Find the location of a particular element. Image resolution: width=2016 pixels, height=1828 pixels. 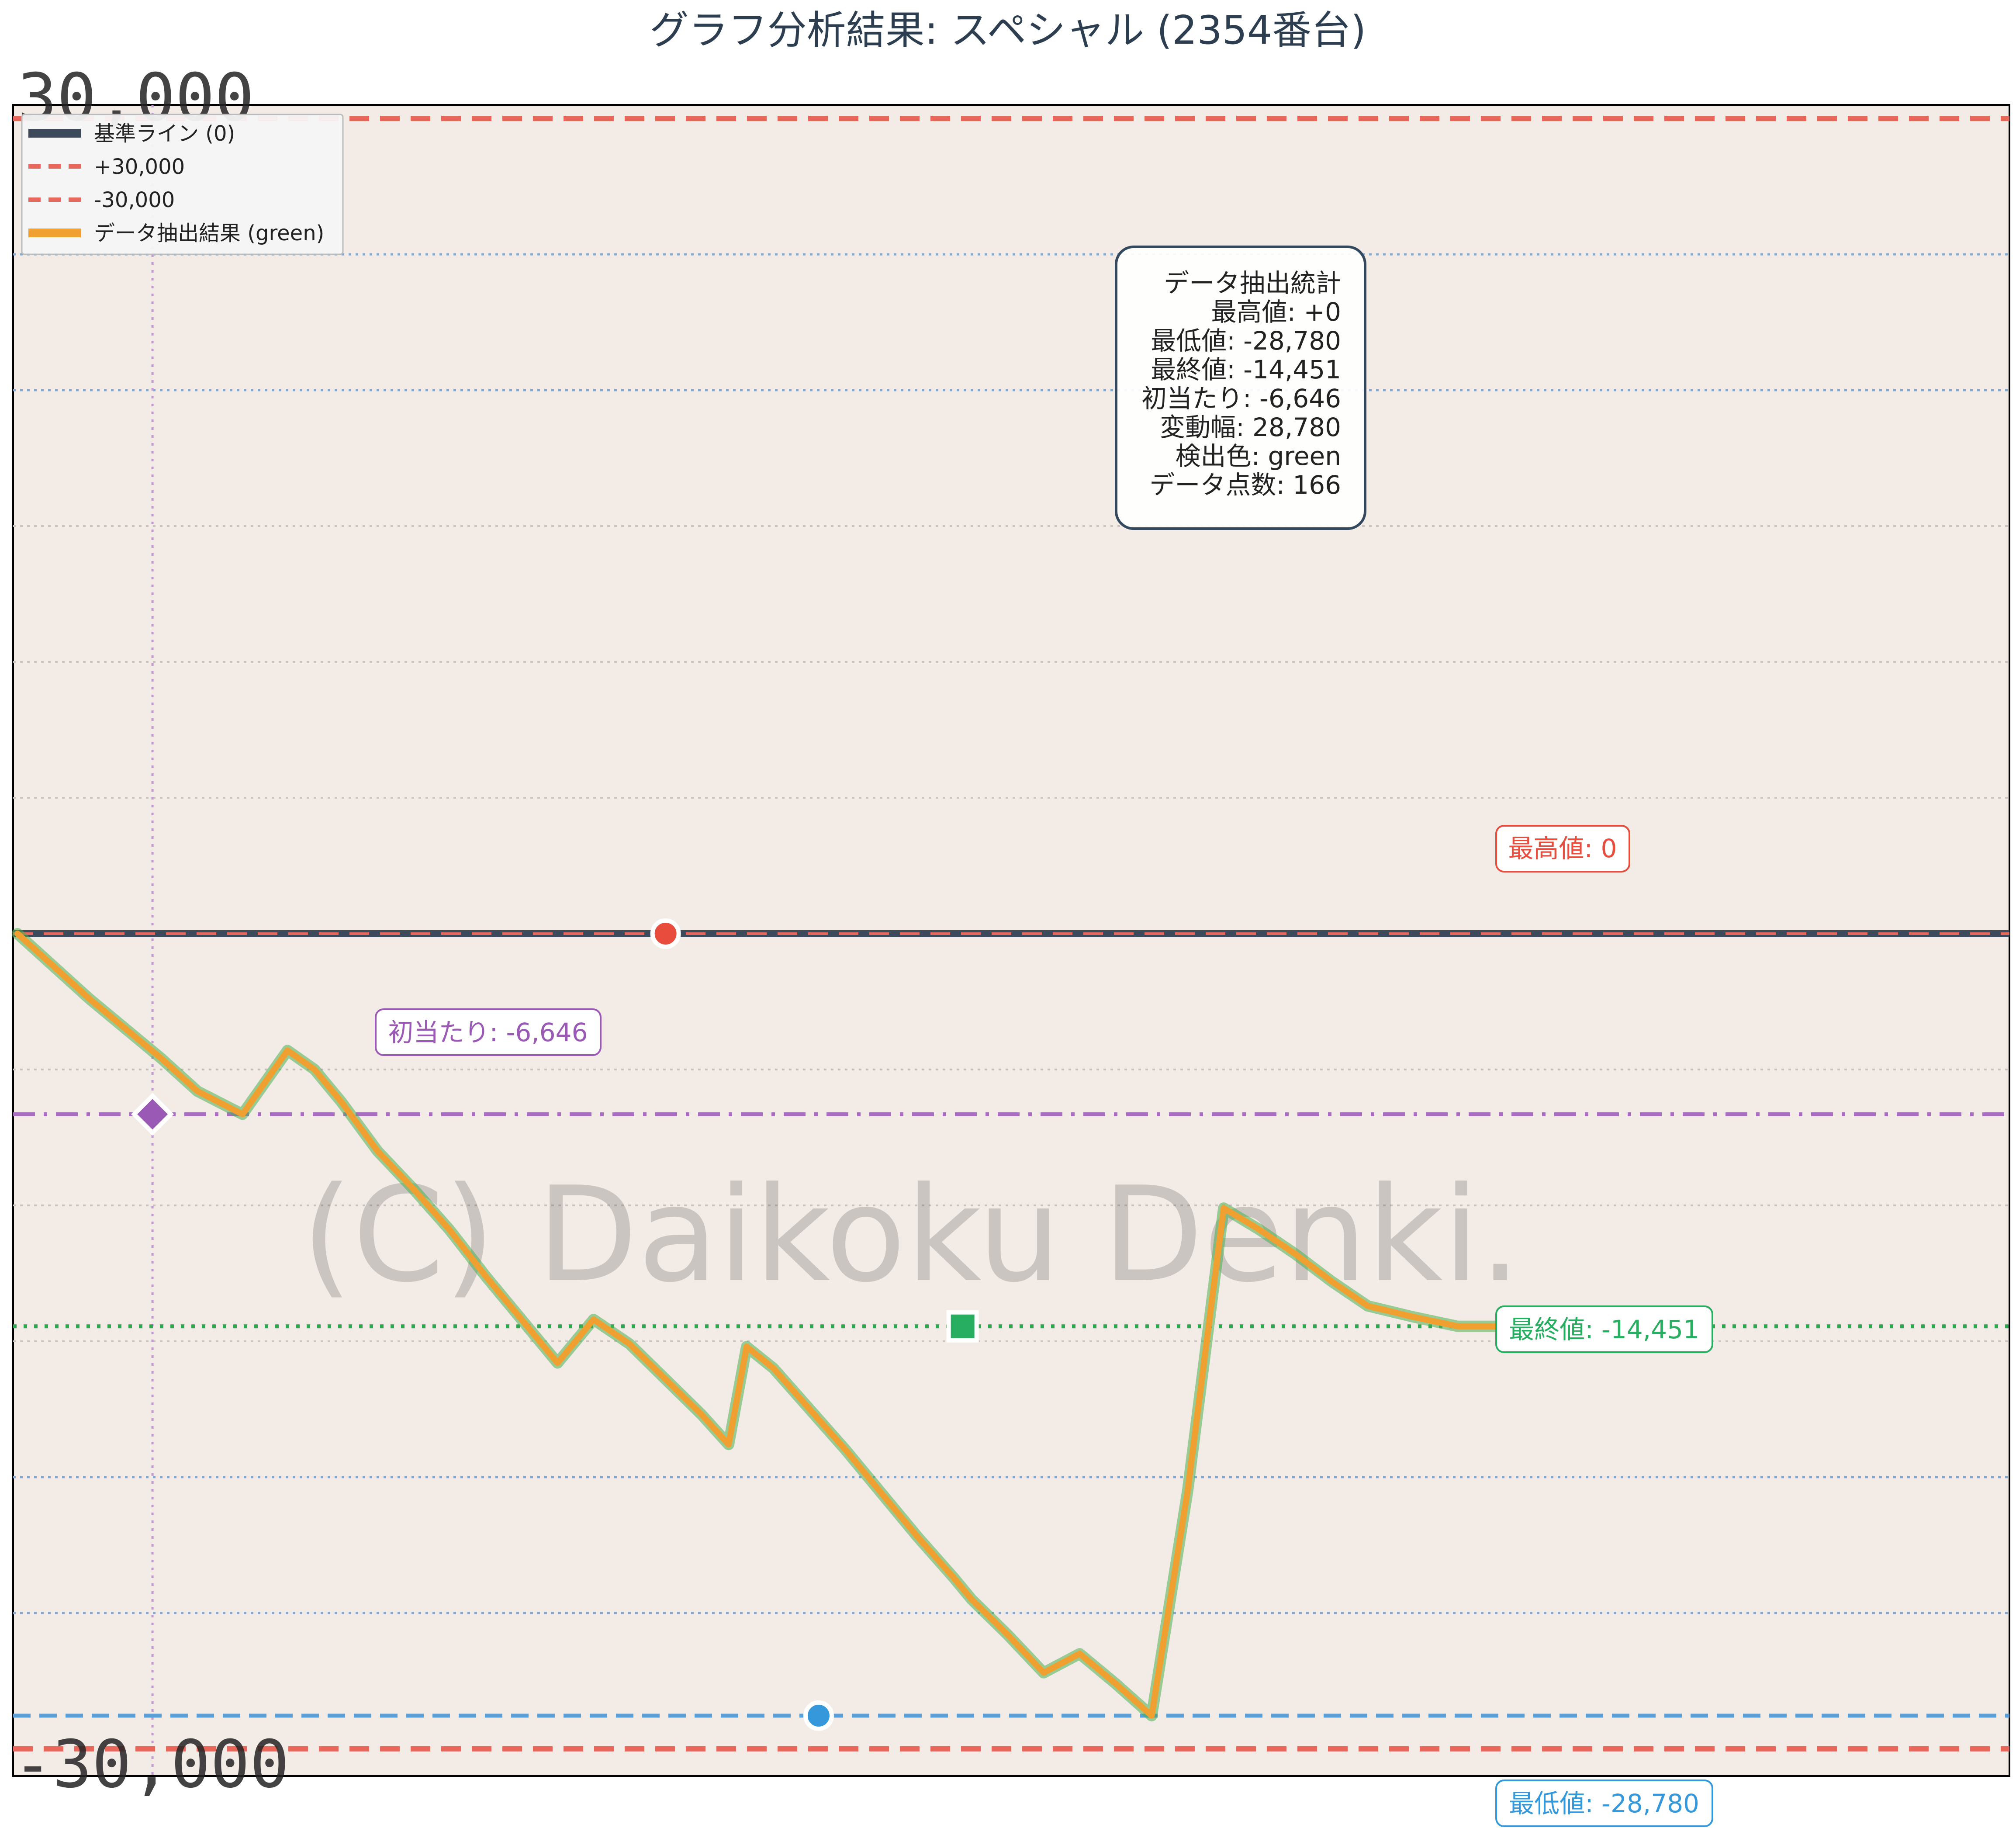

marker-first-hit is located at coordinates (152, 1114).